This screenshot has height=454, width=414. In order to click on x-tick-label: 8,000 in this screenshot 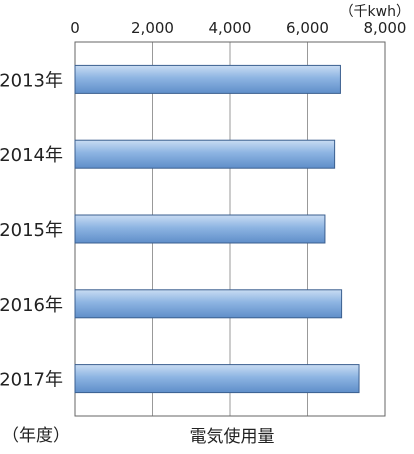, I will do `click(385, 28)`.